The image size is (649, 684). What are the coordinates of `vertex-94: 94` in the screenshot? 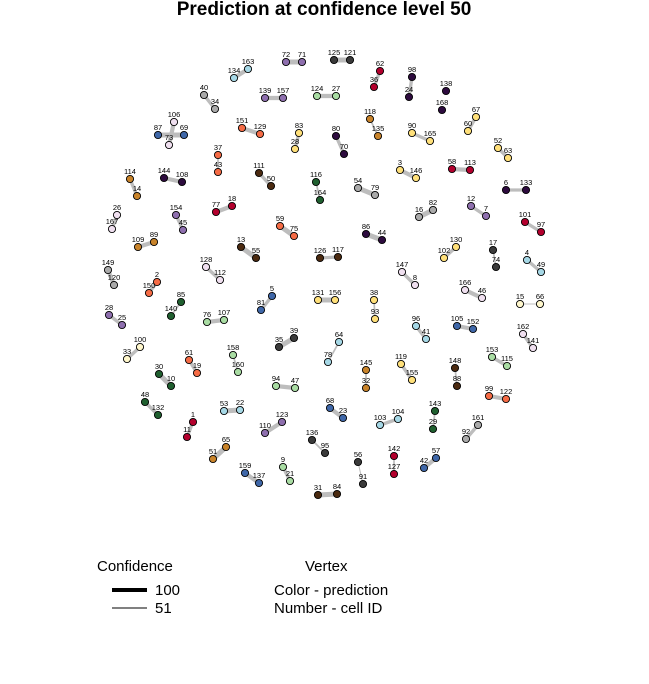 It's located at (276, 382).